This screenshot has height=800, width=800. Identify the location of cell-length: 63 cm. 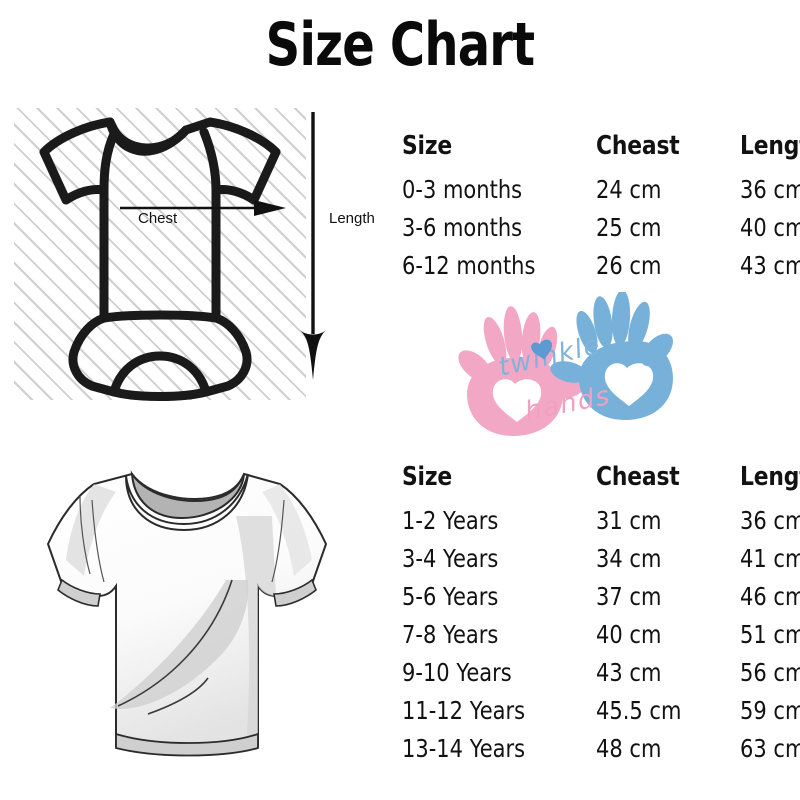
(770, 748).